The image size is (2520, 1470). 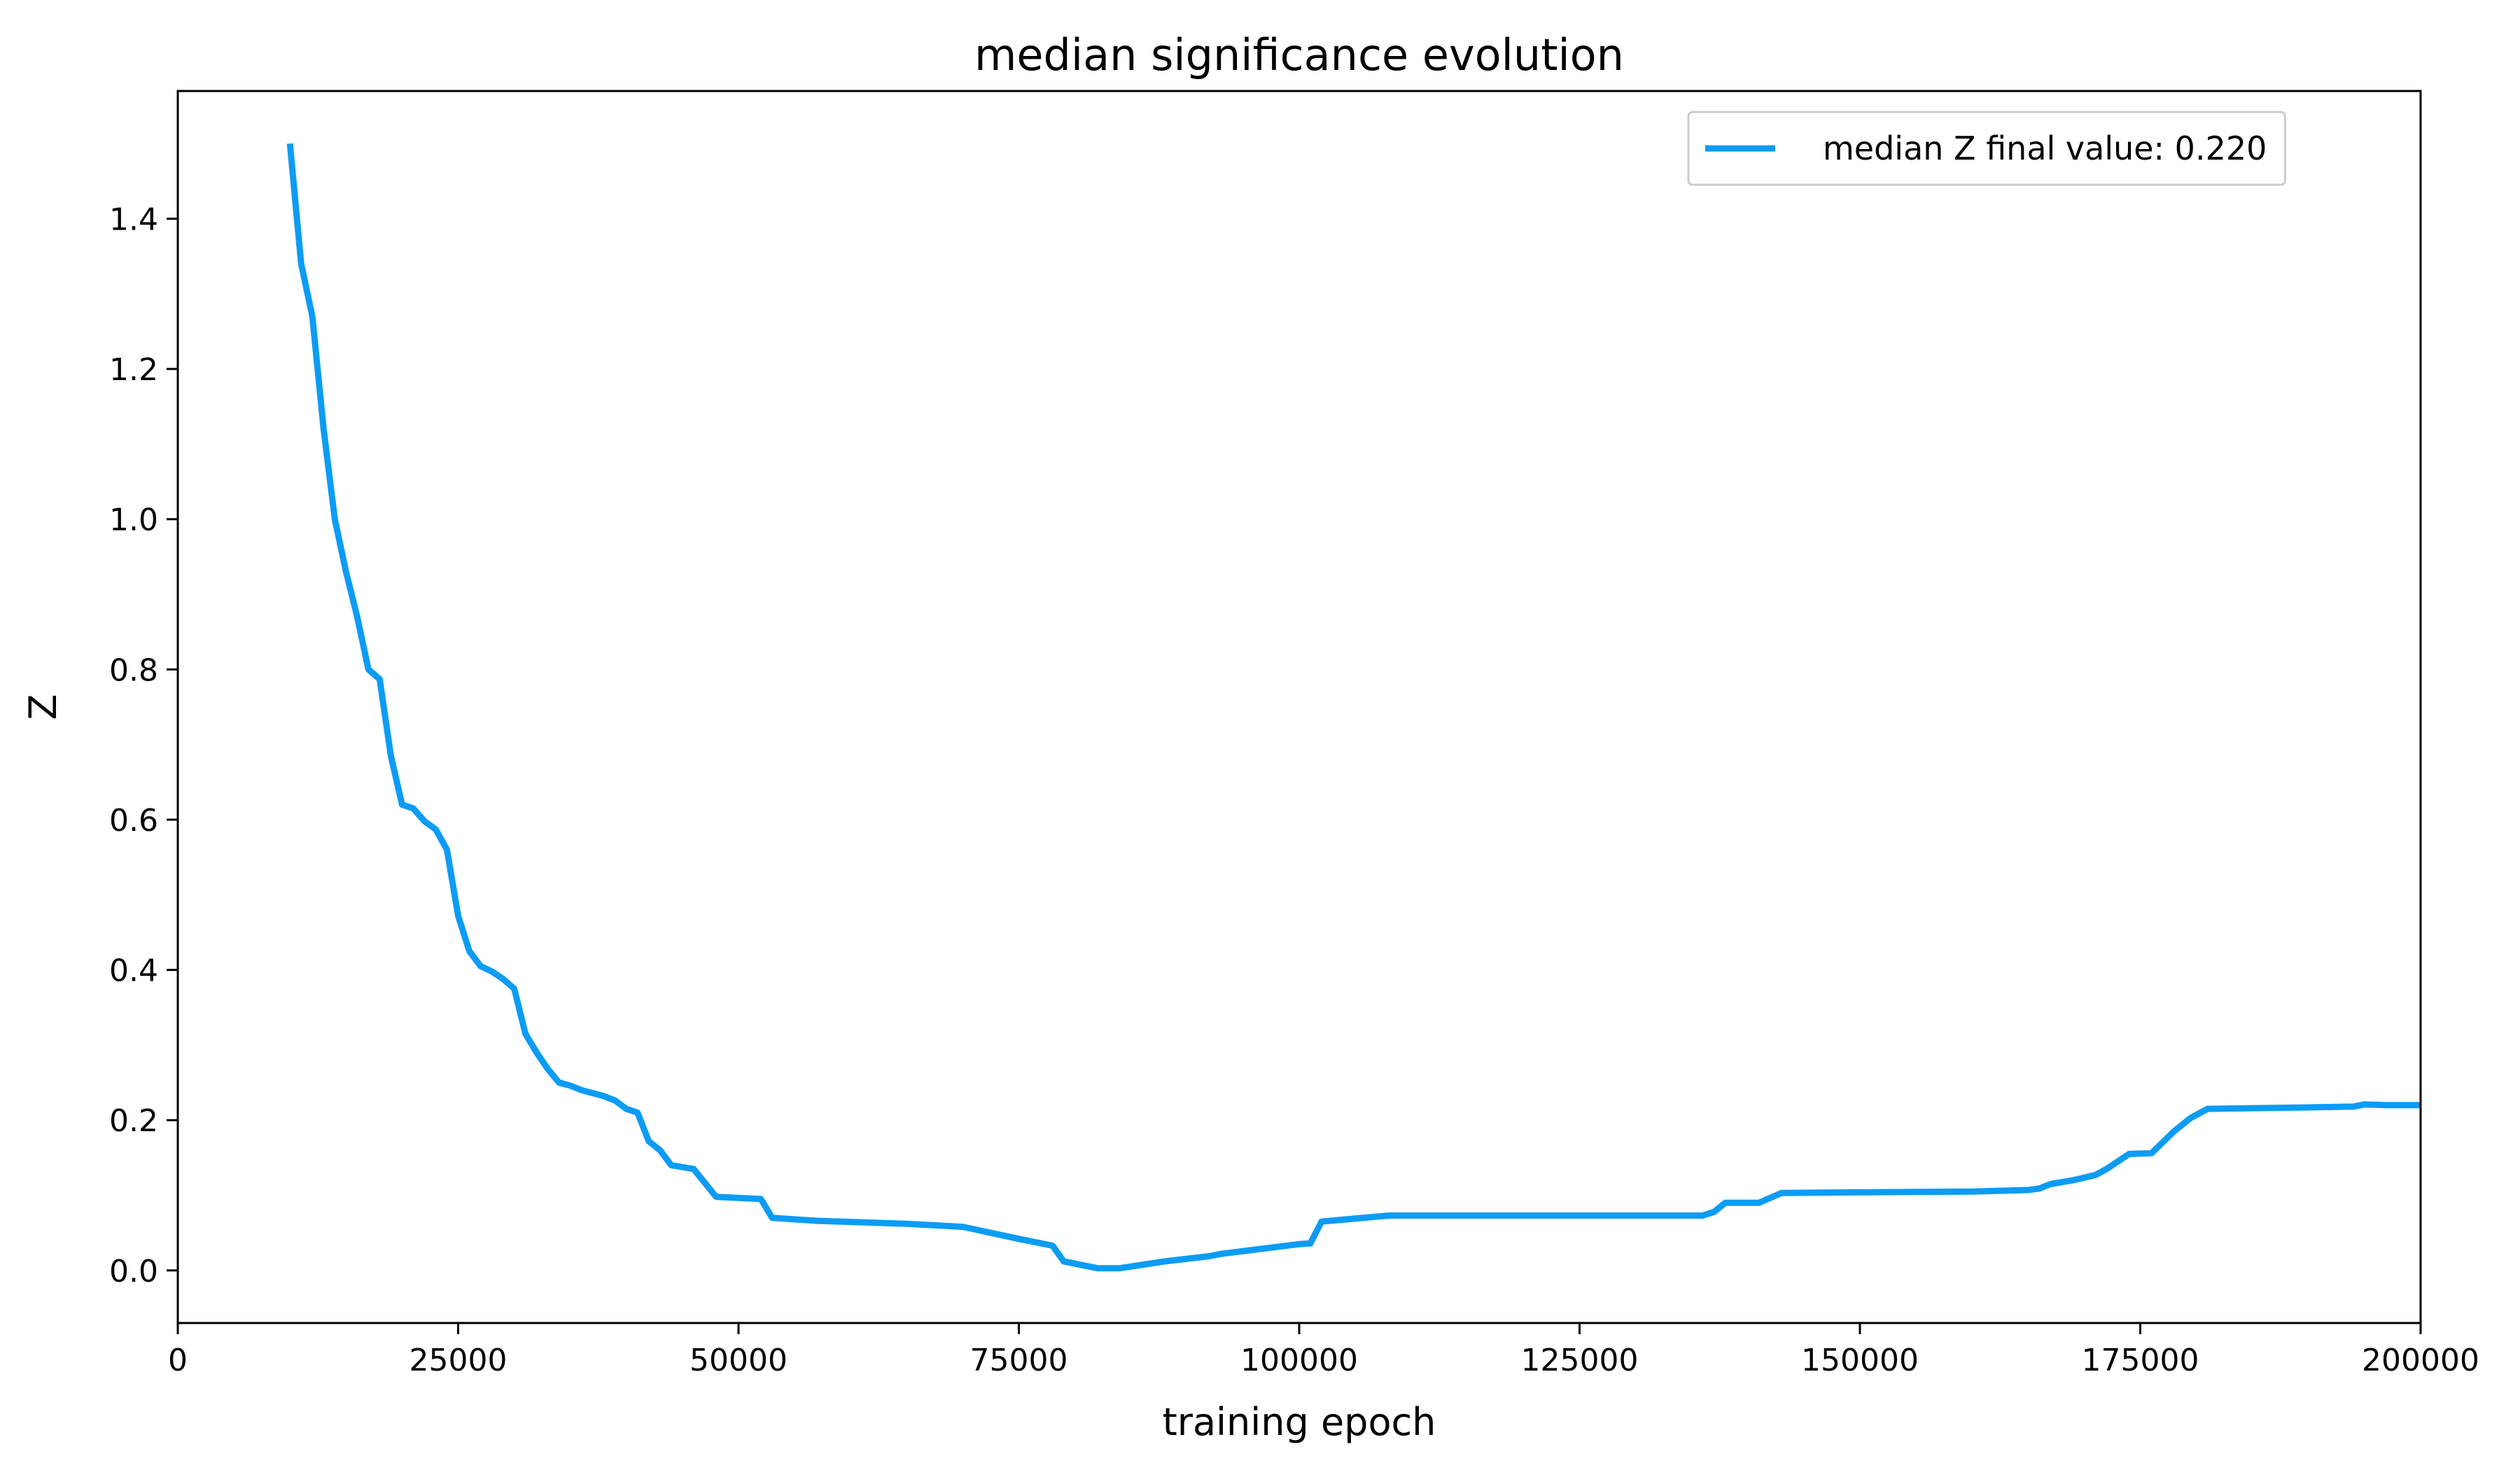 What do you see at coordinates (143, 745) in the screenshot?
I see `y-axis: 0.0 0.2 0.4 0.6 0.8 1.0 1.2 1.4` at bounding box center [143, 745].